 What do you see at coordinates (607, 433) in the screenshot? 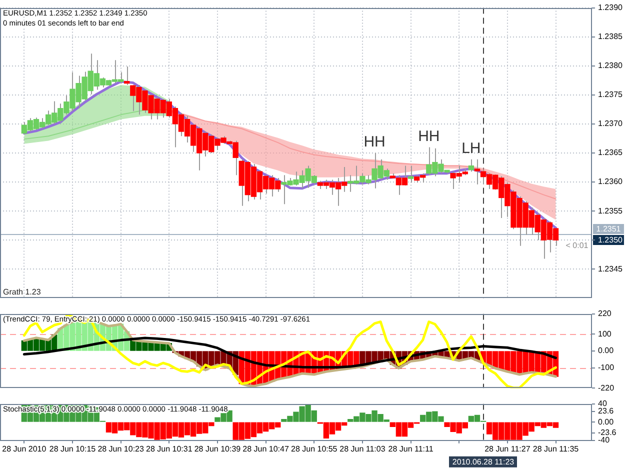
I see `y-tick-label: -23.6` at bounding box center [607, 433].